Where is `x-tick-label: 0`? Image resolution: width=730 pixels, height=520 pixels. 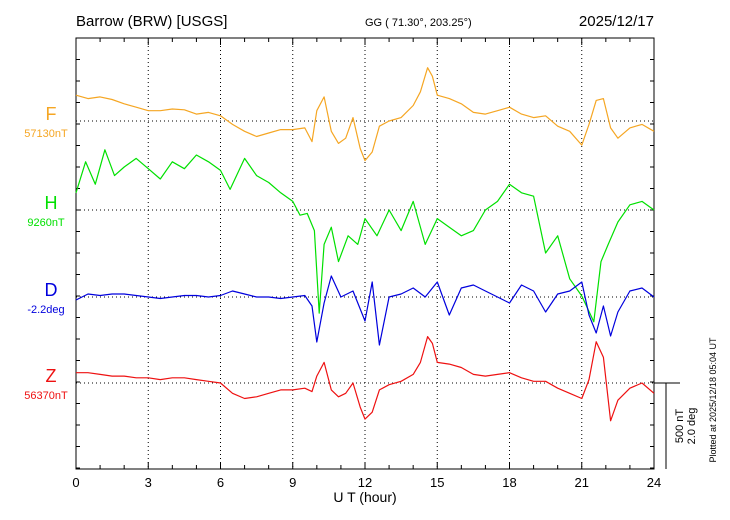
x-tick-label: 0 is located at coordinates (75, 482).